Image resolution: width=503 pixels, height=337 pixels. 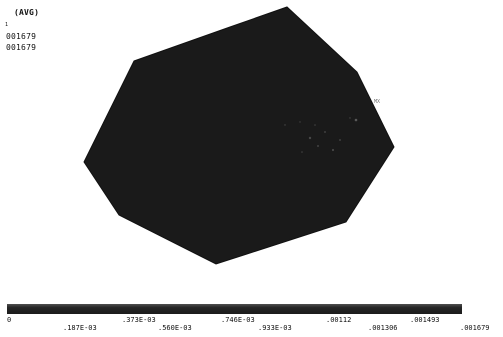 What do you see at coordinates (377, 102) in the screenshot?
I see `max-marker-label: MX` at bounding box center [377, 102].